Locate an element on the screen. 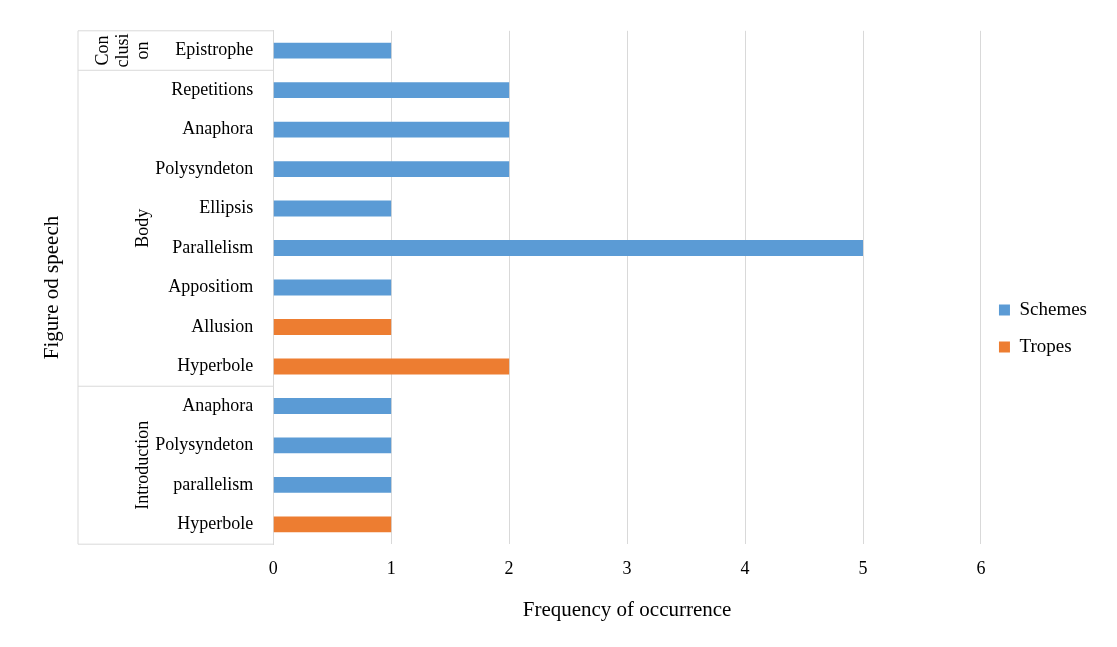 This screenshot has height=647, width=1117. y-tick-label: parallelism is located at coordinates (213, 483).